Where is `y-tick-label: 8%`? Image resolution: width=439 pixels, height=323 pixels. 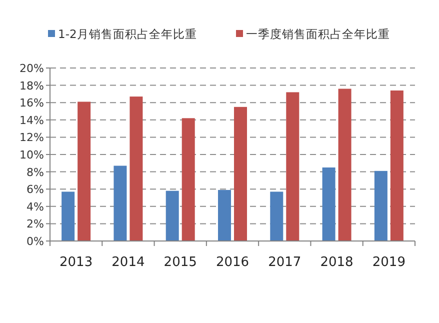 y-tick-label: 8% is located at coordinates (35, 172).